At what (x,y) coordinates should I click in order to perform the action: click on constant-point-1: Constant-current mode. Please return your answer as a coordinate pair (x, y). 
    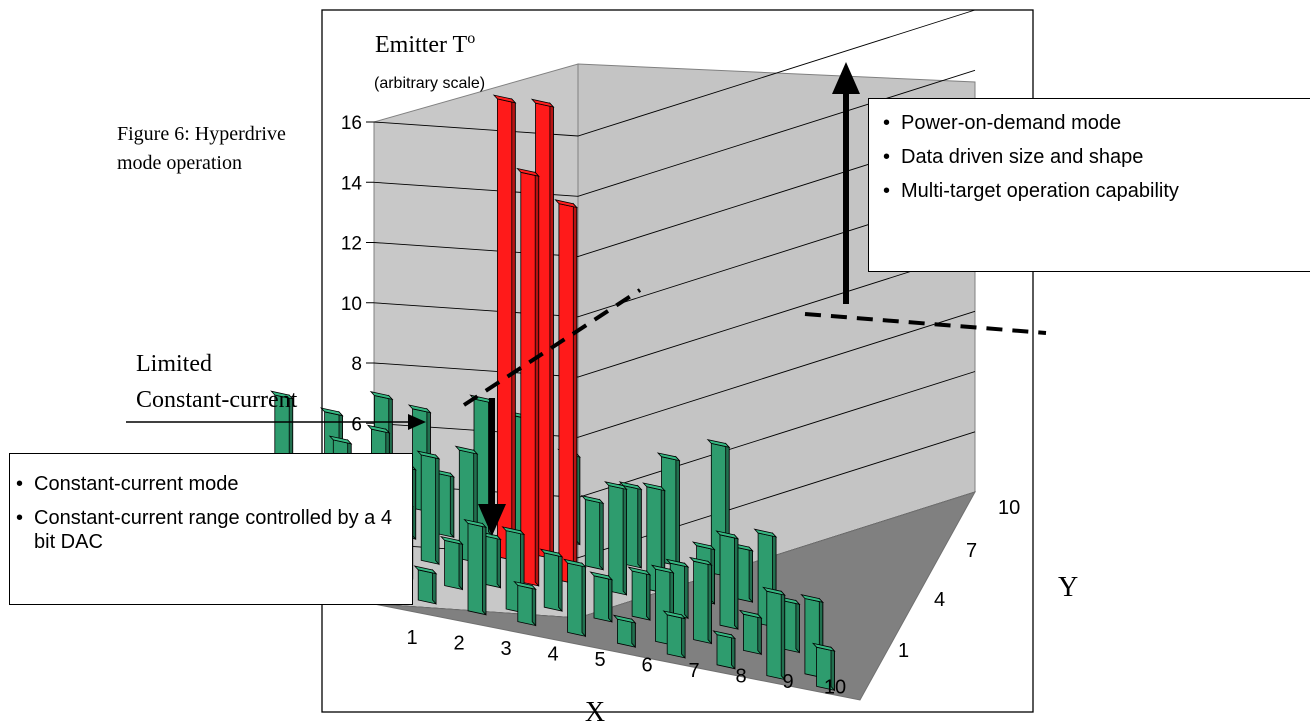
    Looking at the image, I should click on (207, 484).